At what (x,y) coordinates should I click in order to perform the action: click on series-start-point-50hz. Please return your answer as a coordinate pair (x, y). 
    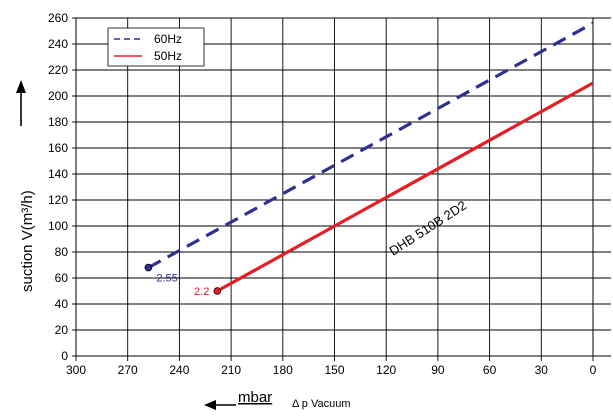
    Looking at the image, I should click on (217, 291).